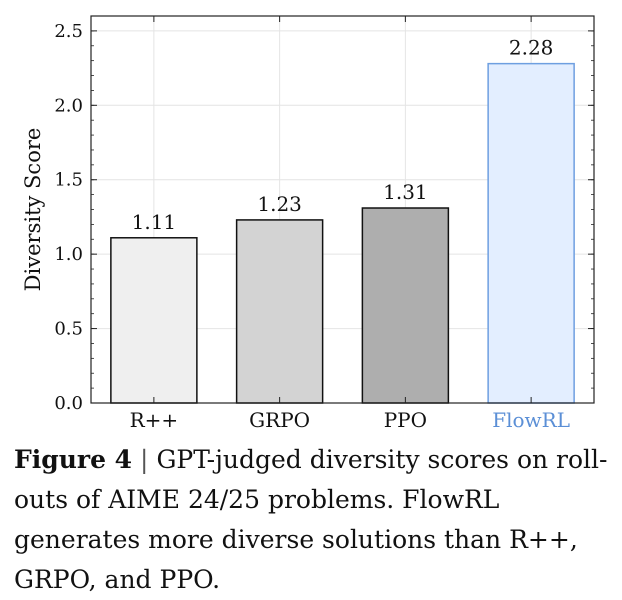 The width and height of the screenshot is (622, 600). I want to click on bar-grpo, so click(279, 311).